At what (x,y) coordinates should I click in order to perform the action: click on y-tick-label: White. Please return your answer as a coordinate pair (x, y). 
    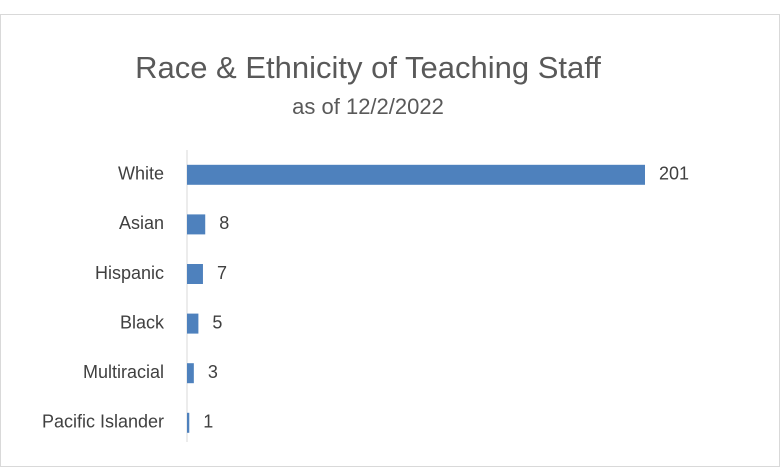
    Looking at the image, I should click on (141, 174).